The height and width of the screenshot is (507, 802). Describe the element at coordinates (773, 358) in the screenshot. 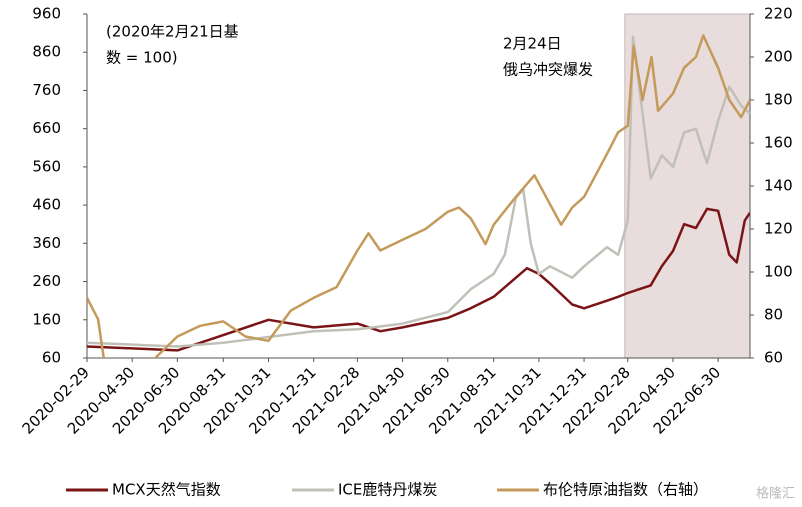

I see `y2-tick-label: 60` at that location.